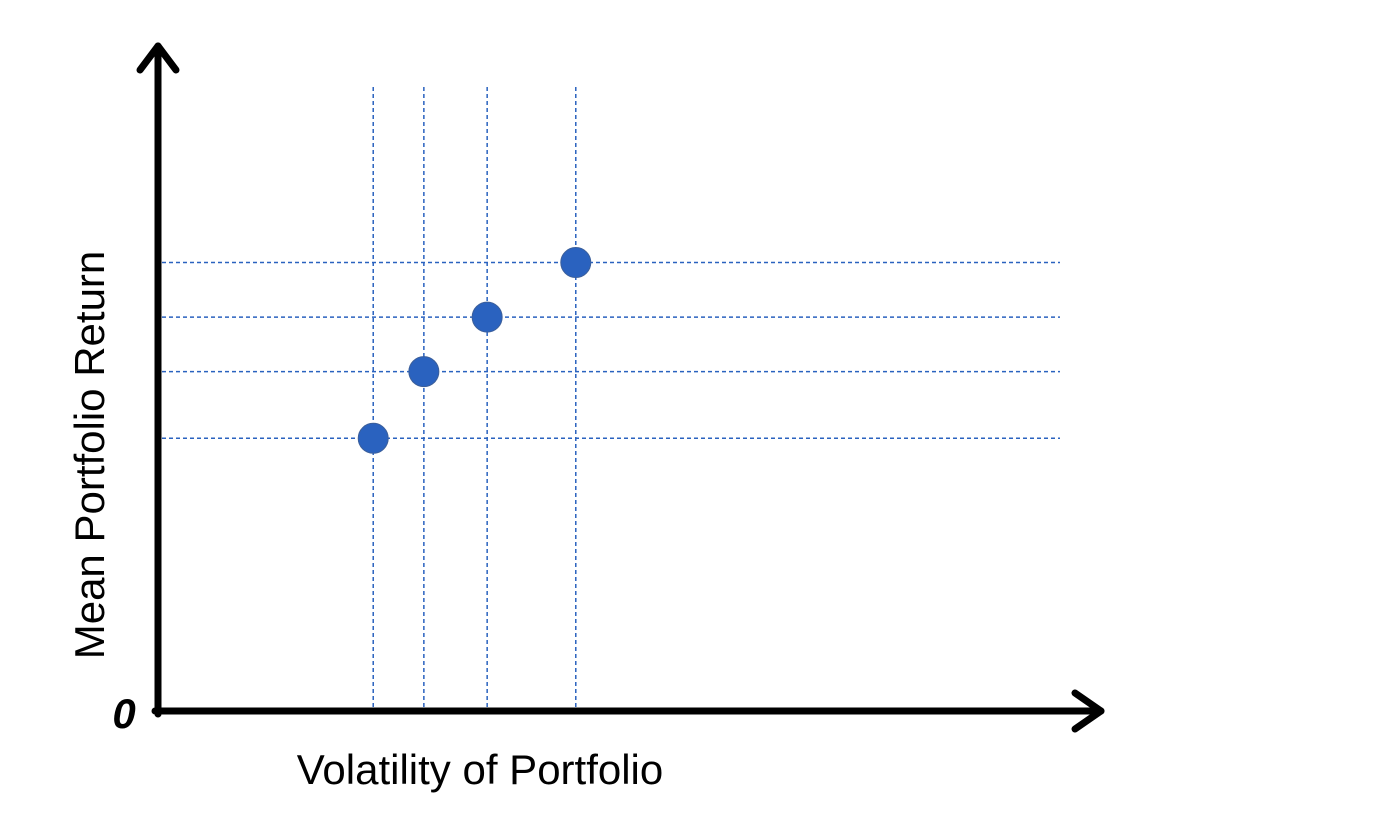 The height and width of the screenshot is (830, 1400). What do you see at coordinates (89, 455) in the screenshot?
I see `y-axis-label: Mean Portfolio Return` at bounding box center [89, 455].